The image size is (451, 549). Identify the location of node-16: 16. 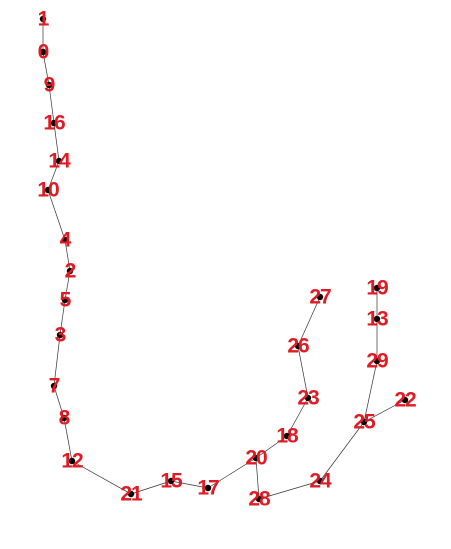
(54, 123).